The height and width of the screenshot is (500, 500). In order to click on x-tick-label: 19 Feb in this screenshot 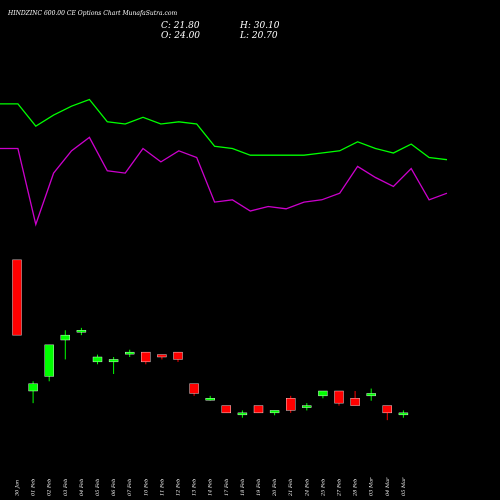, I will do `click(259, 487)`.